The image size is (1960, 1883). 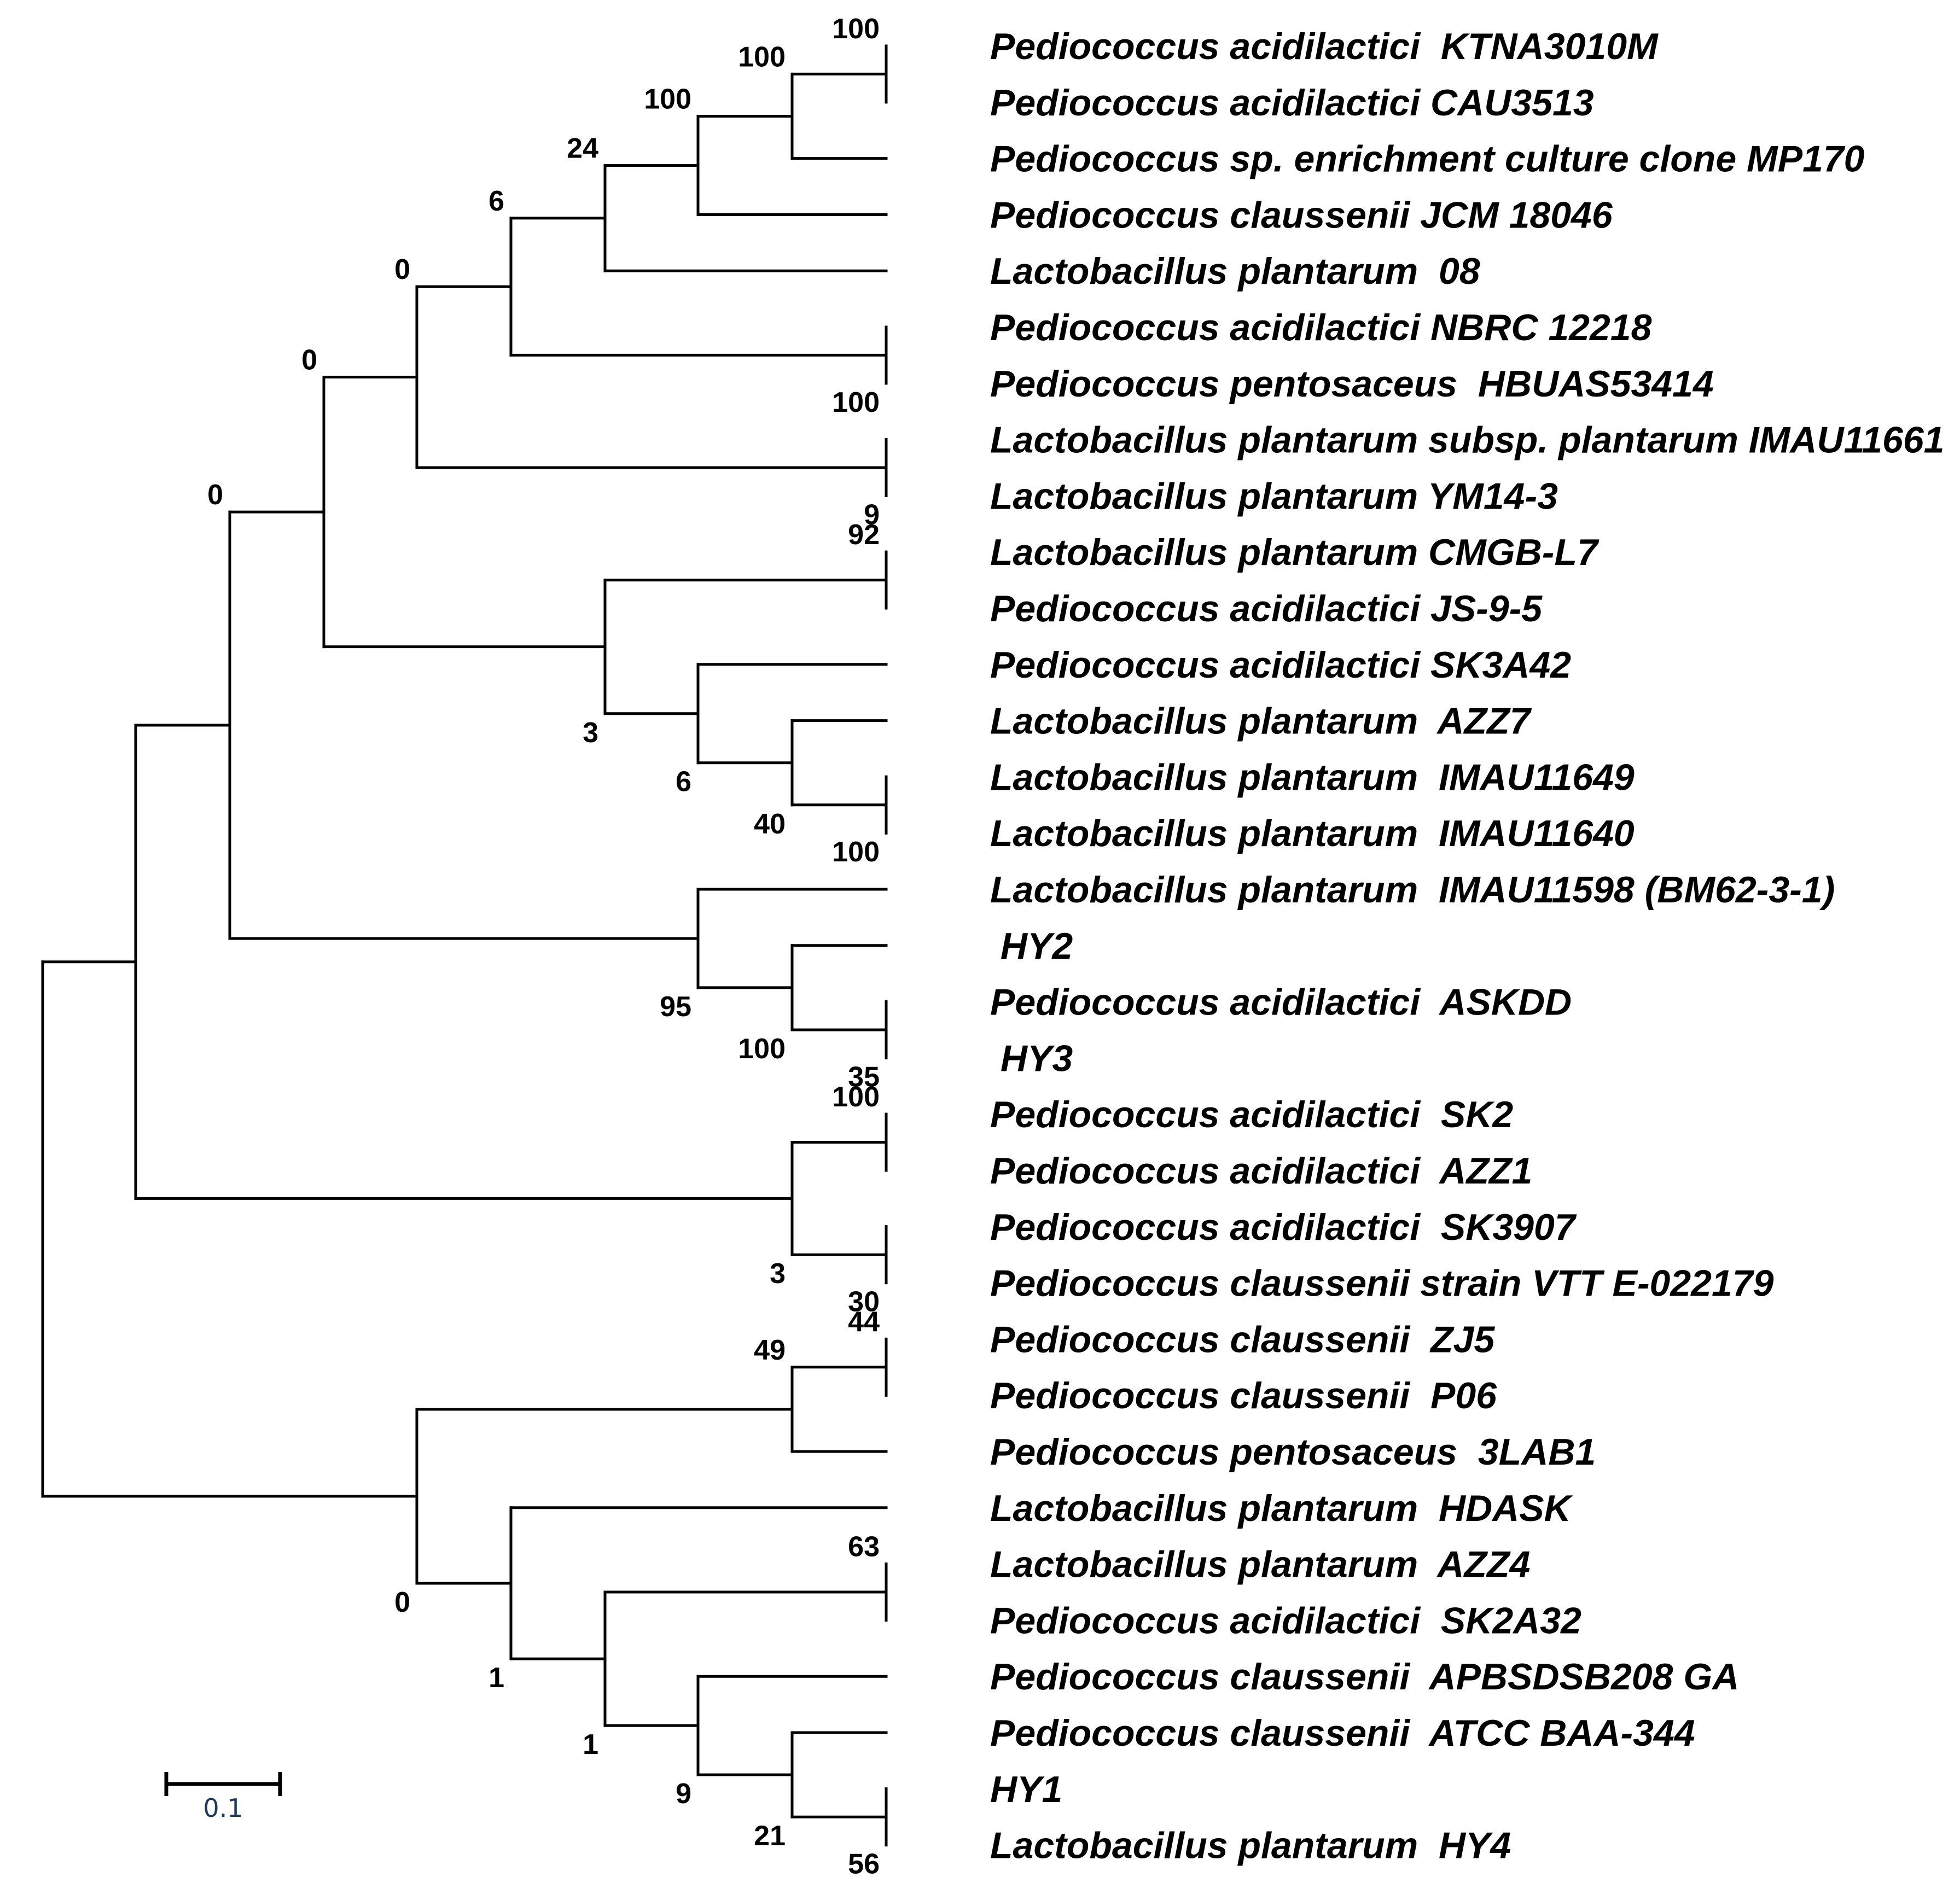 I want to click on support-value-n23: 44, so click(x=864, y=1322).